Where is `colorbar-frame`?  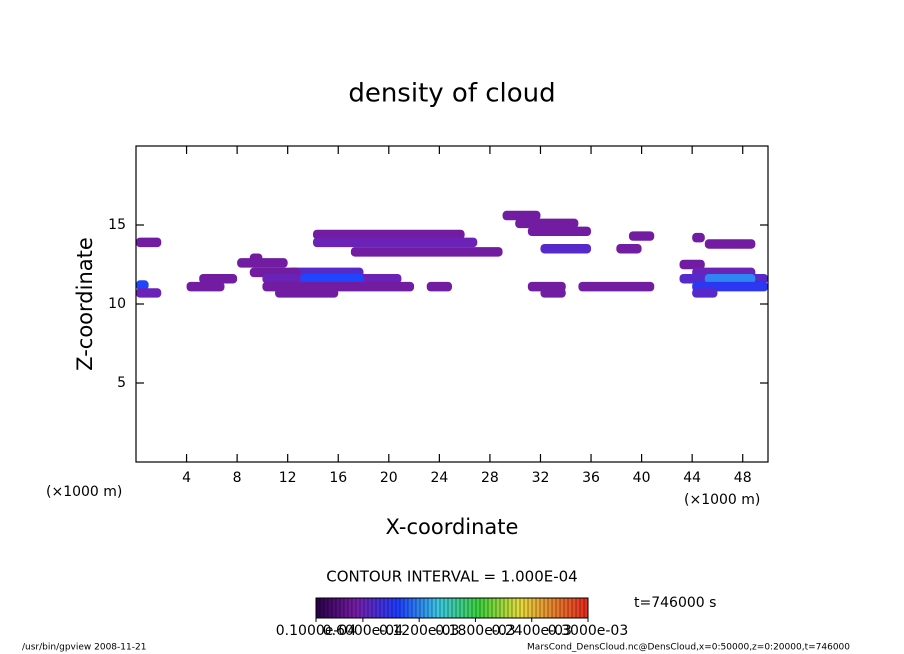
colorbar-frame is located at coordinates (452, 608).